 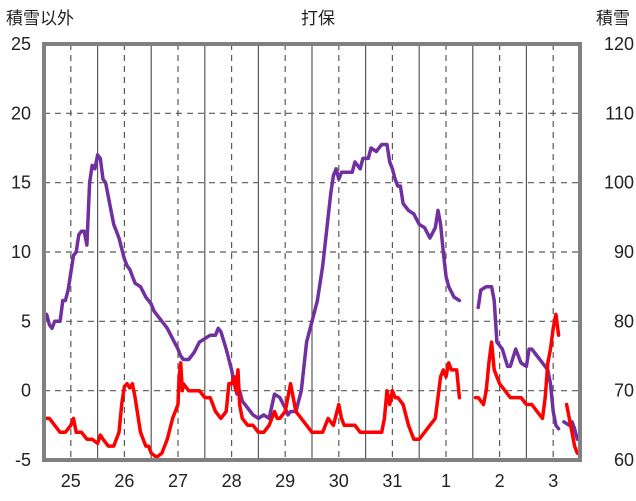 What do you see at coordinates (26, 321) in the screenshot?
I see `y-left-tick-label: 5` at bounding box center [26, 321].